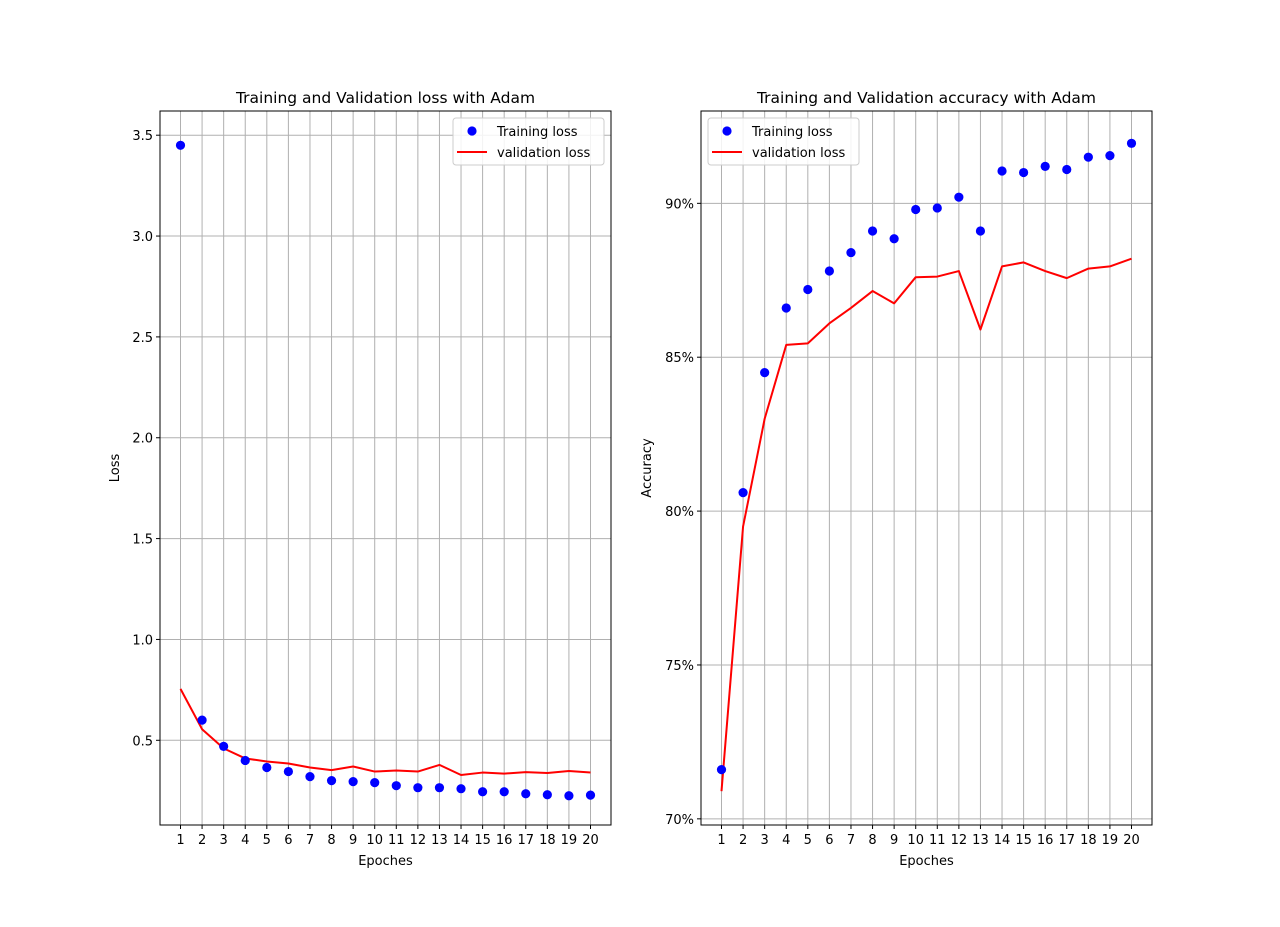 The image size is (1280, 927). Describe the element at coordinates (142, 237) in the screenshot. I see `y-tick-label: 3.0` at that location.